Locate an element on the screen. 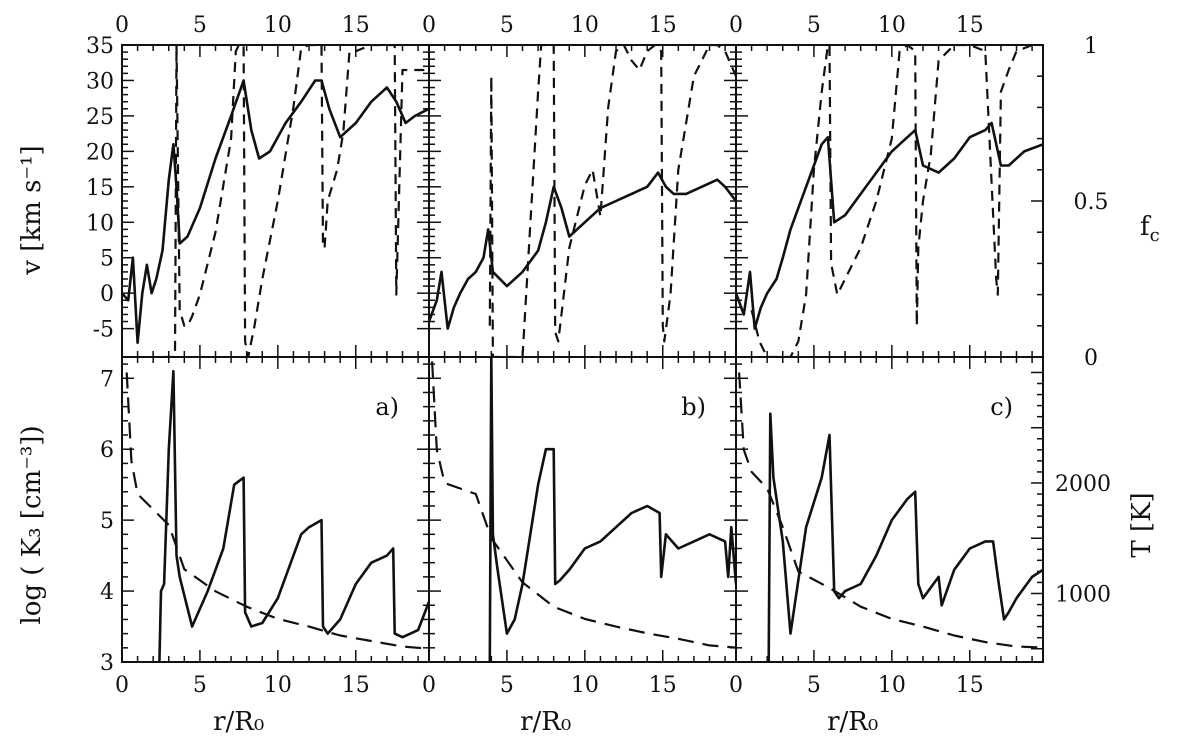  y-tick-label-right-top: 1 is located at coordinates (1091, 46).